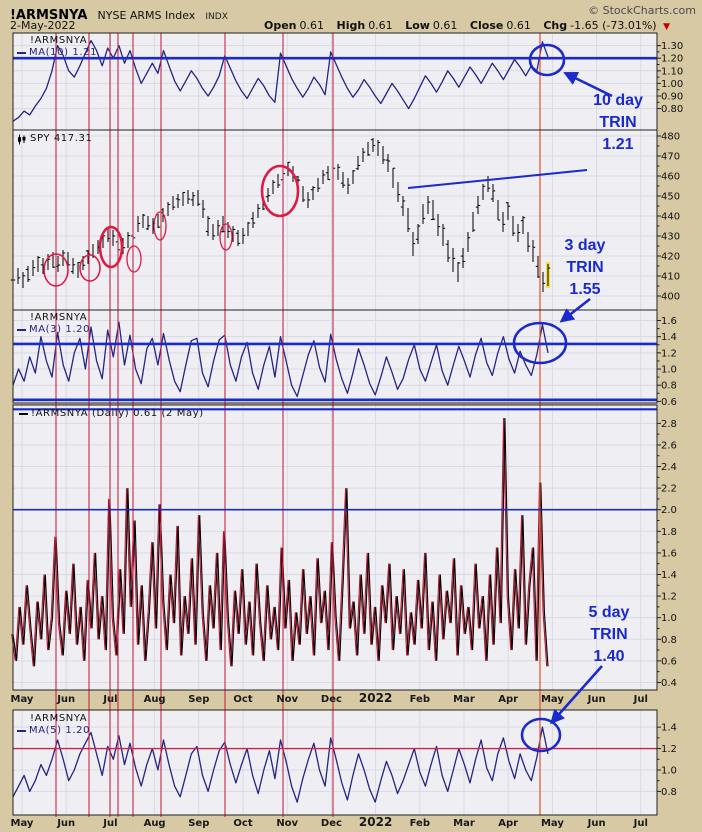  What do you see at coordinates (171, 225) in the screenshot?
I see `spy-red-circle-annotations` at bounding box center [171, 225].